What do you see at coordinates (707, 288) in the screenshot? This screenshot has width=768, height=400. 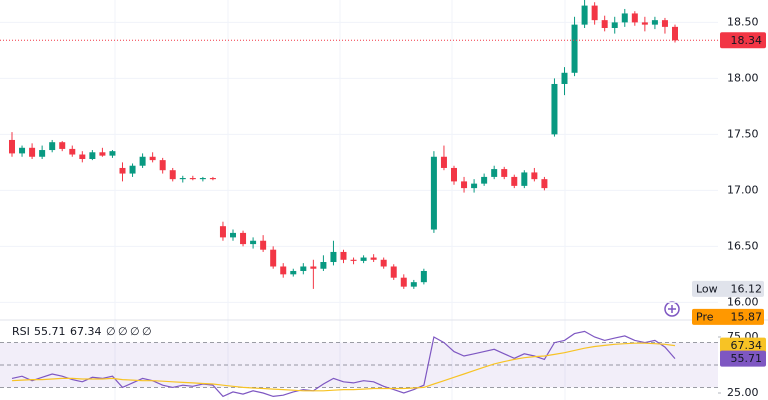 I see `marker-name: Low` at bounding box center [707, 288].